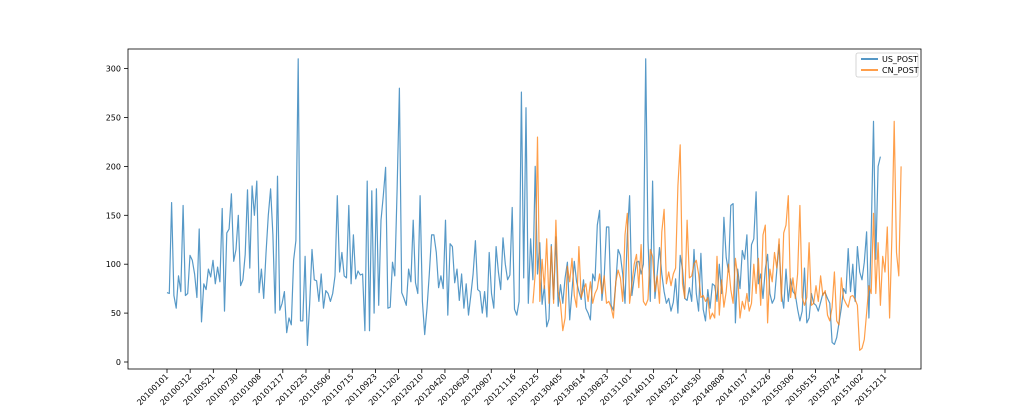 The height and width of the screenshot is (410, 1024). What do you see at coordinates (900, 59) in the screenshot?
I see `legend-label-us-post: US_POST` at bounding box center [900, 59].